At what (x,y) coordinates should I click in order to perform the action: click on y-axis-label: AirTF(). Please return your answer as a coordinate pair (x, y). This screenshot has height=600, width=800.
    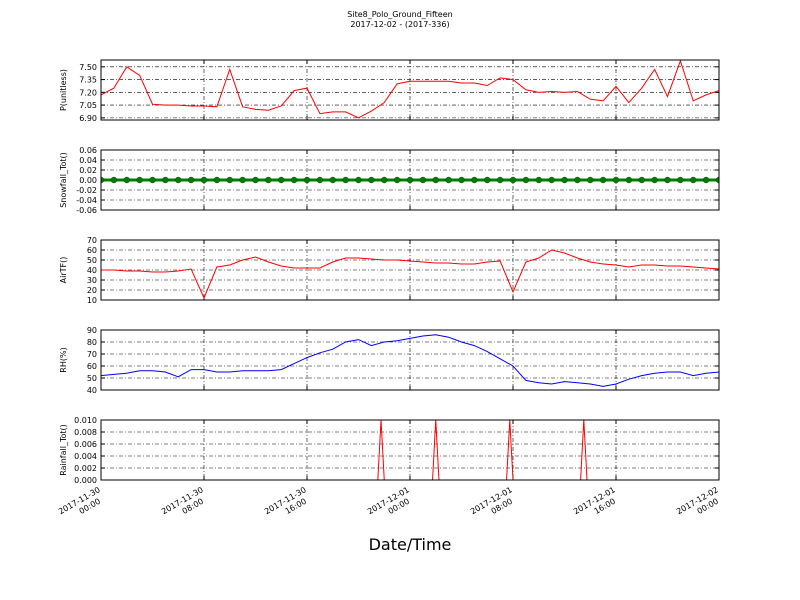
    Looking at the image, I should click on (63, 270).